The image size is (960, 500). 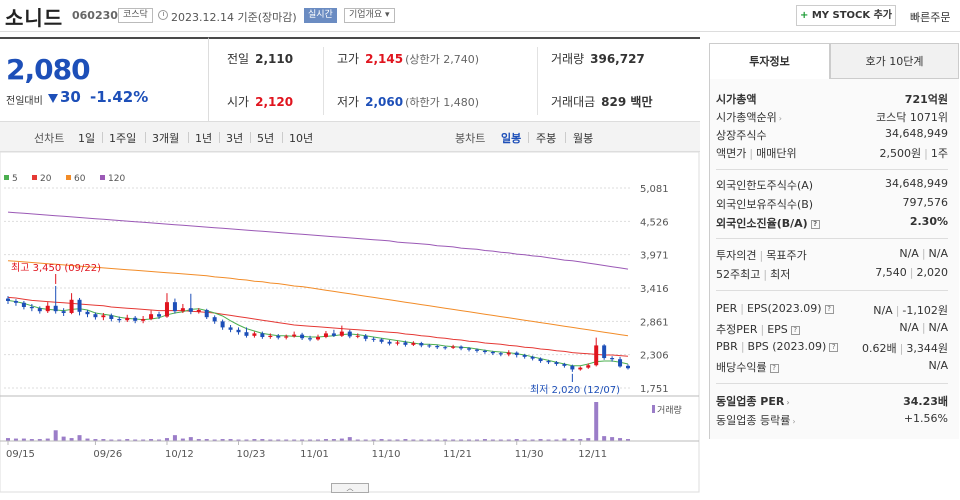 What do you see at coordinates (583, 138) in the screenshot?
I see `candle-monthly: 월봉` at bounding box center [583, 138].